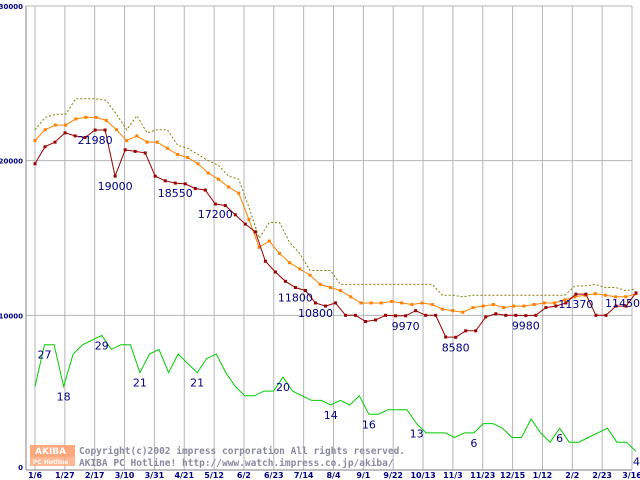 Image resolution: width=640 pixels, height=480 pixels. Describe the element at coordinates (115, 186) in the screenshot. I see `data-label-min: 19000` at that location.